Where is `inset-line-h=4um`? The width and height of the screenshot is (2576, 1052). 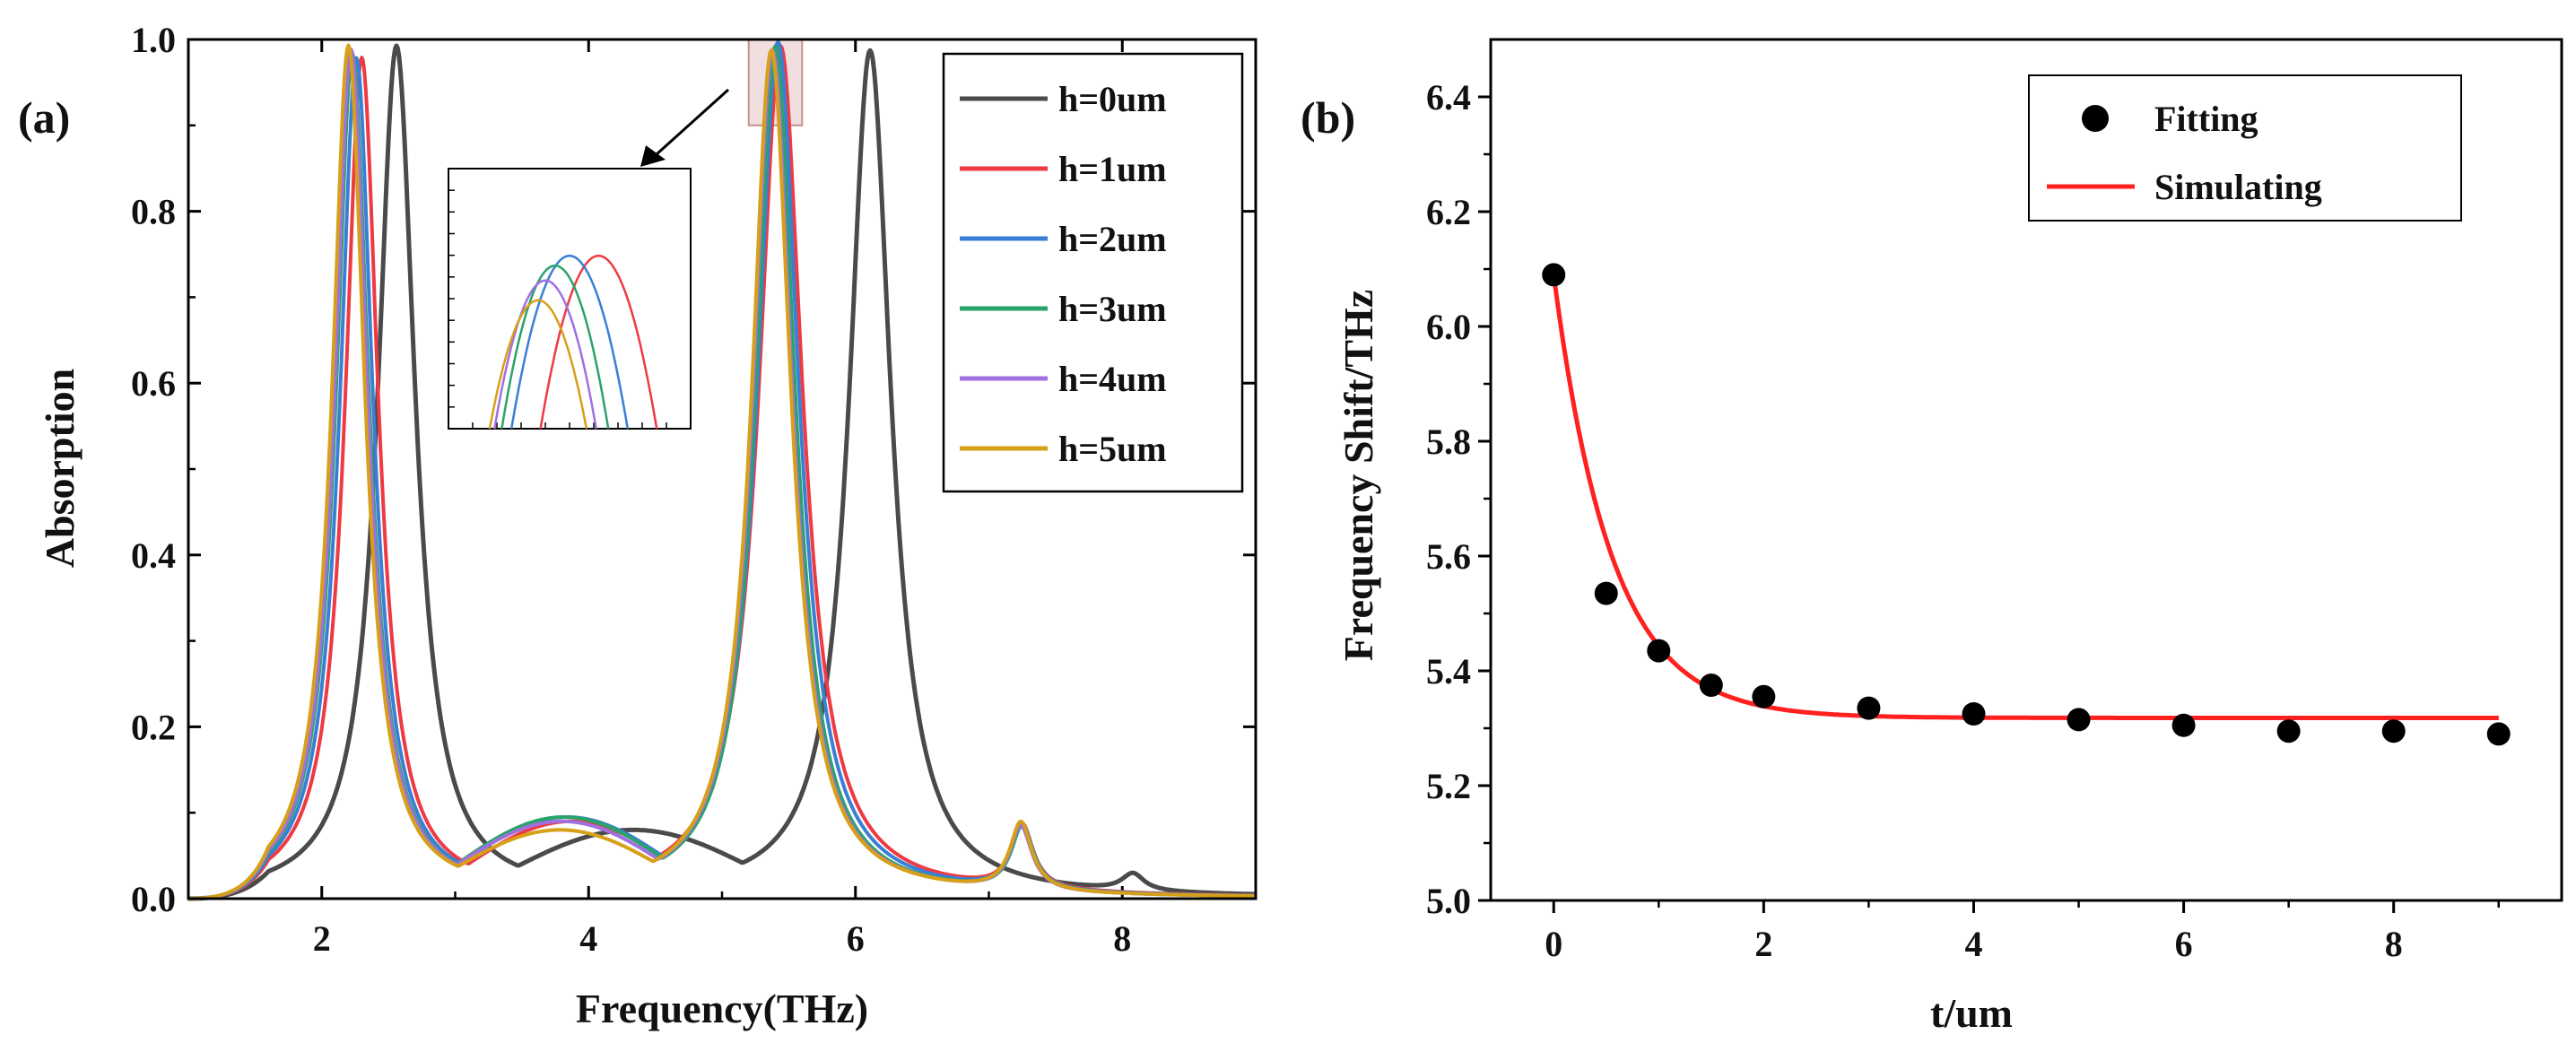
inset-line-h=4um is located at coordinates (545, 355).